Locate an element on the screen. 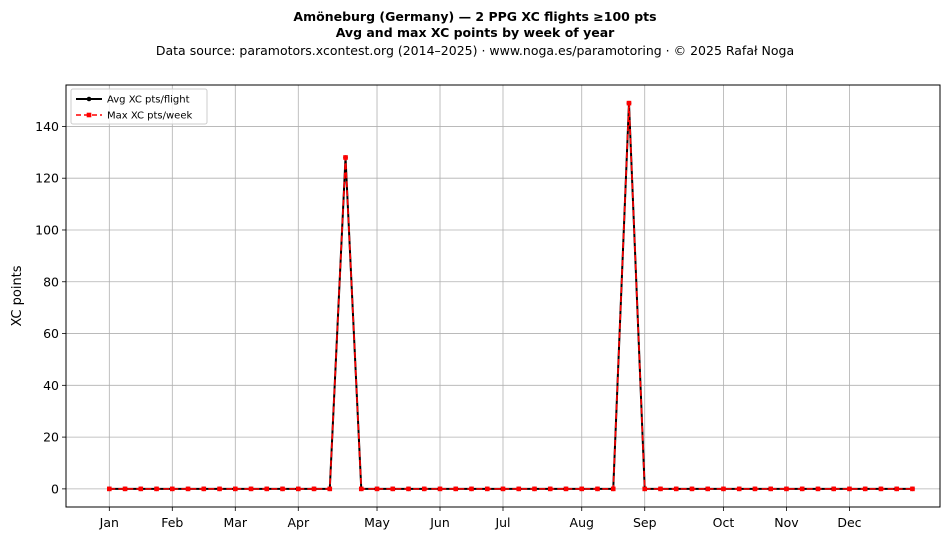 Image resolution: width=950 pixels, height=539 pixels. x-tick-label-jun: Jun is located at coordinates (439, 522).